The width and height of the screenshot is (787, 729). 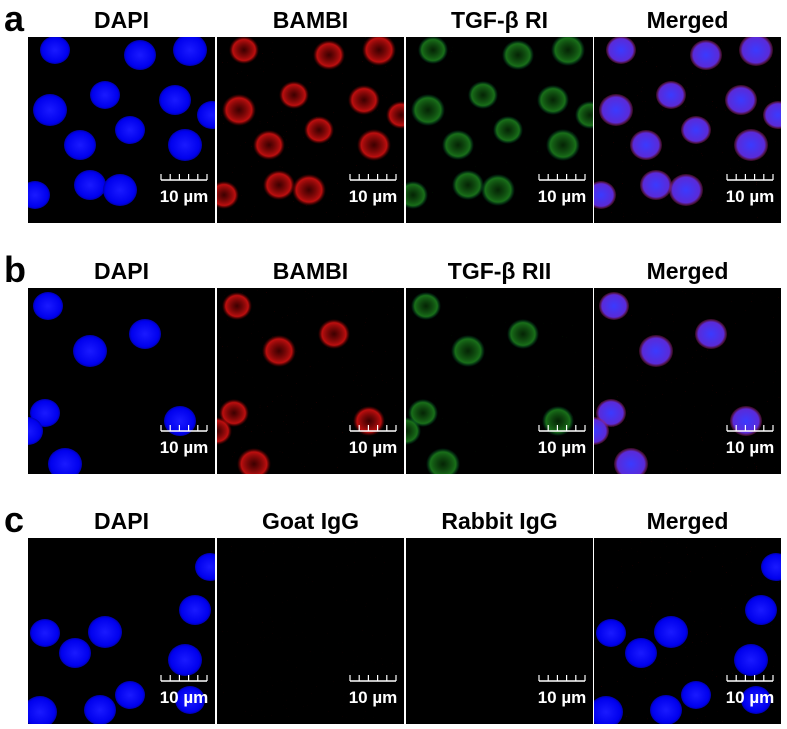 I want to click on background, so click(x=121, y=381).